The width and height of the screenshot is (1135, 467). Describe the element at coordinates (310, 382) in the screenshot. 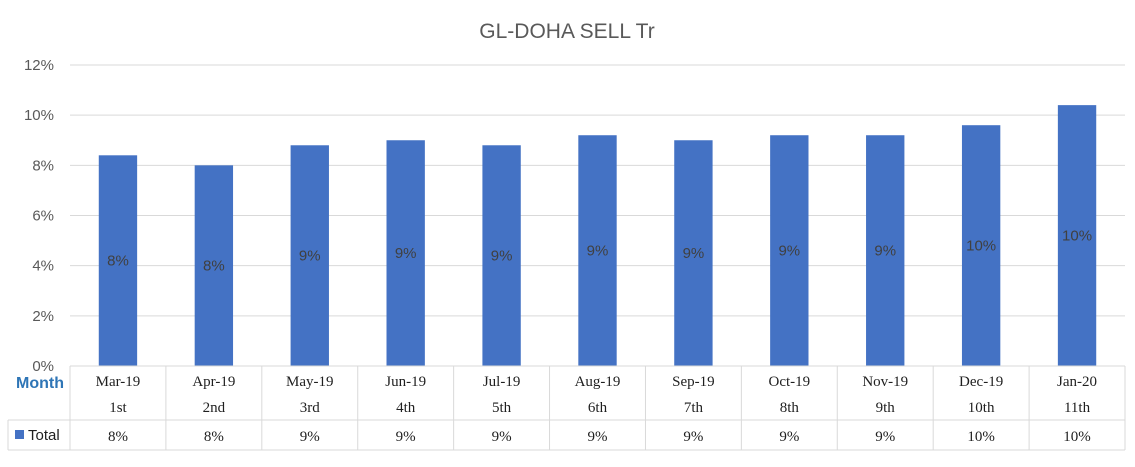

I see `x-tick-label: May-19` at that location.